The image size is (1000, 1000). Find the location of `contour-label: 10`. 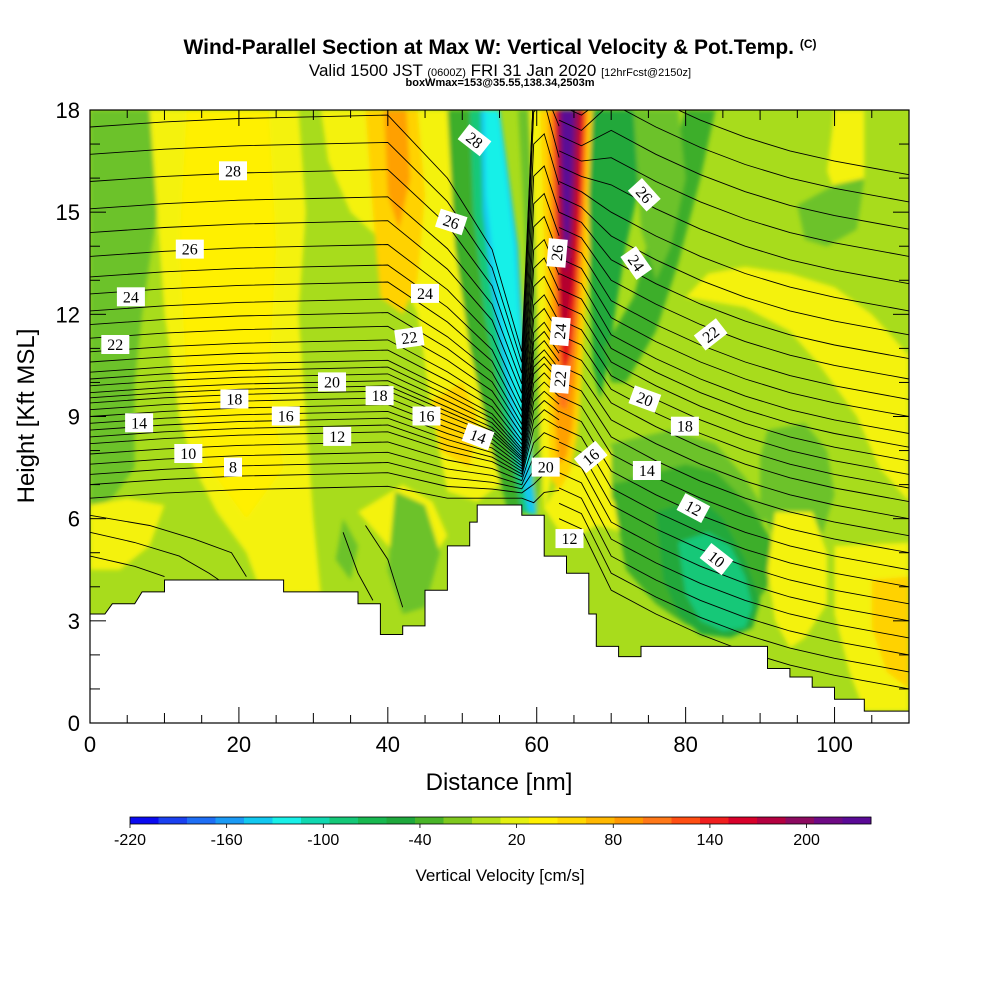

contour-label: 10 is located at coordinates (716, 559).